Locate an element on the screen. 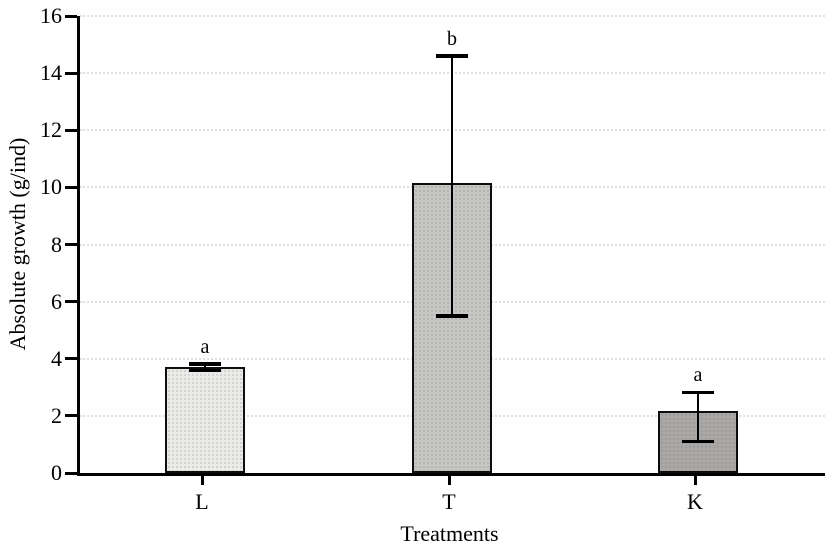  y-axis-tick-label: 16 is located at coordinates (51, 15).